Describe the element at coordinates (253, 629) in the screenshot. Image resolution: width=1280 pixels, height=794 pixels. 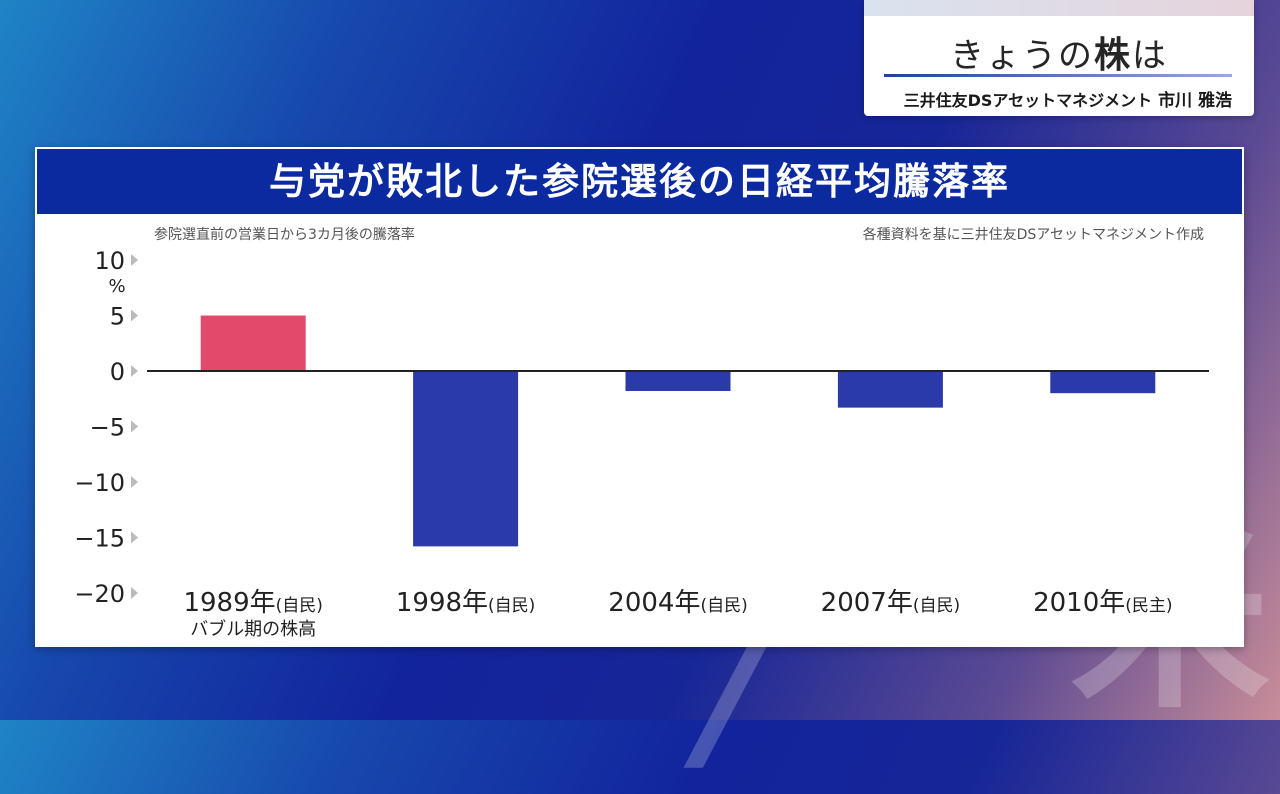
I see `category-note: バブル期の株高` at that location.